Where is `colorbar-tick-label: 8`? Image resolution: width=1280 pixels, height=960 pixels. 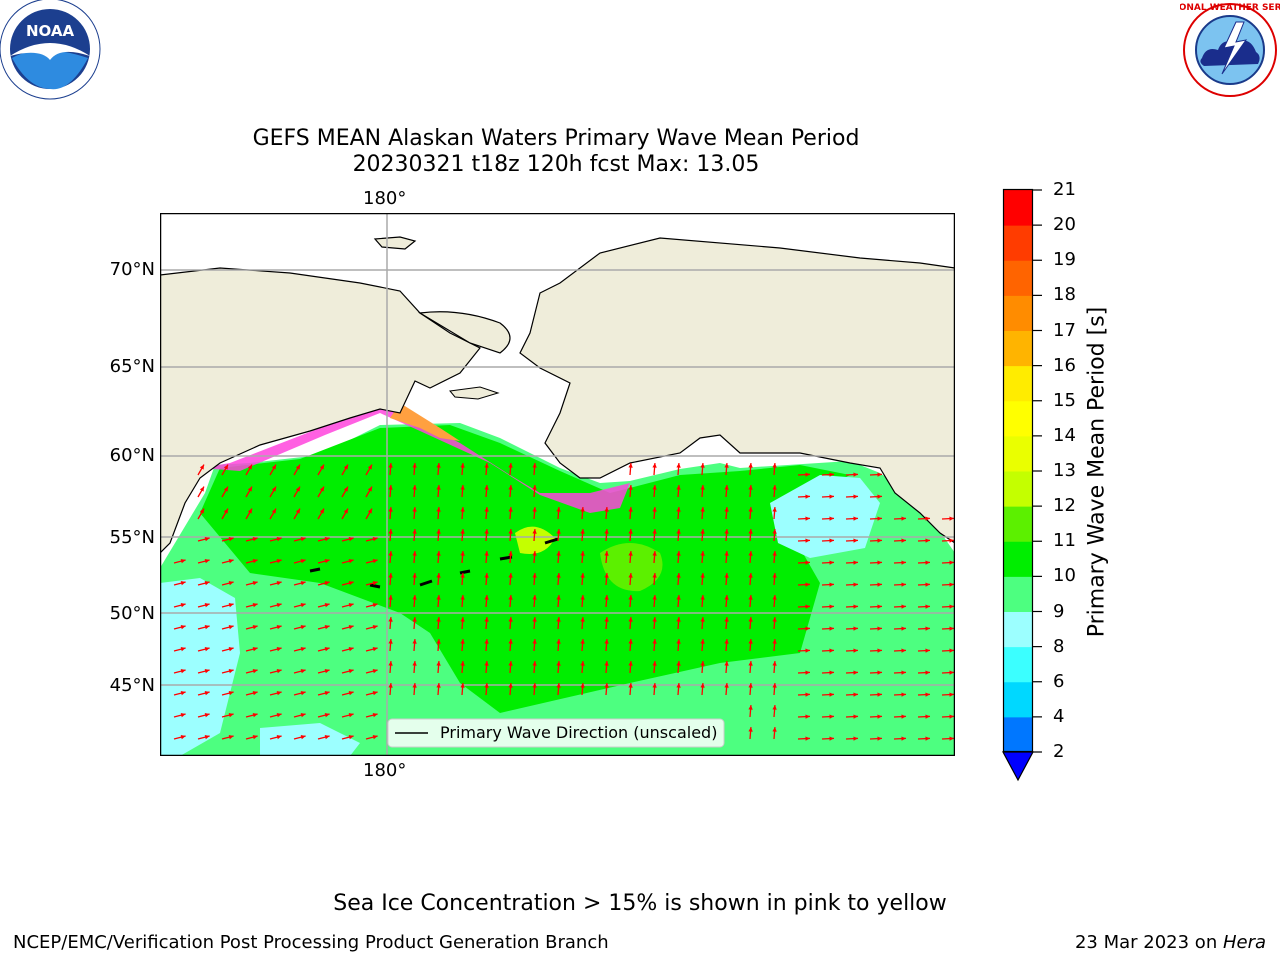 colorbar-tick-label: 8 is located at coordinates (1059, 646).